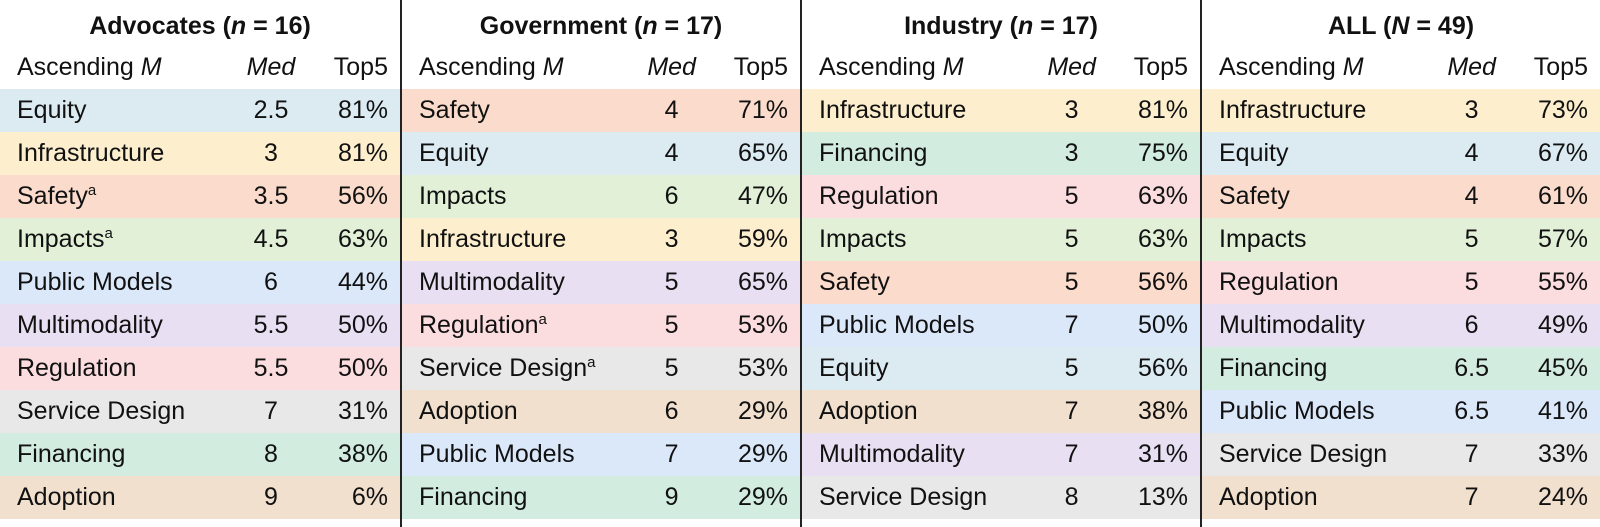  Describe the element at coordinates (200, 368) in the screenshot. I see `table-row: Regulation 5.5 50%` at that location.